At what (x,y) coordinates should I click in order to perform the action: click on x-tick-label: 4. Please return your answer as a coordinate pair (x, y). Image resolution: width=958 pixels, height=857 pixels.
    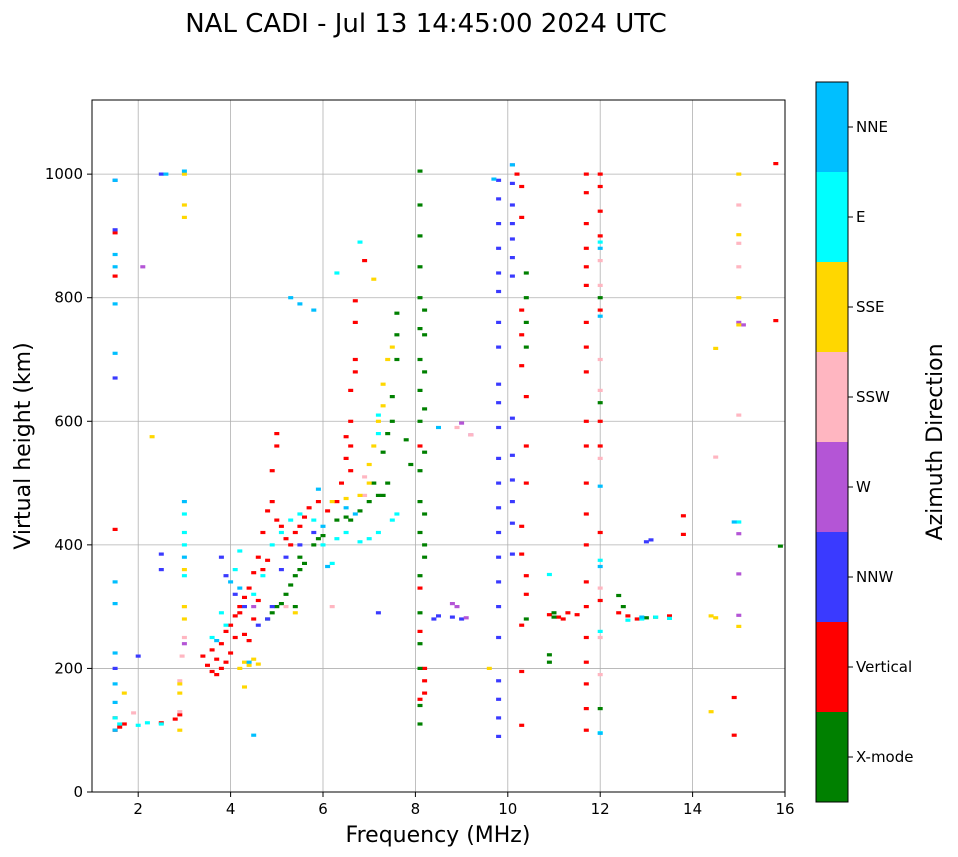
    Looking at the image, I should click on (231, 809).